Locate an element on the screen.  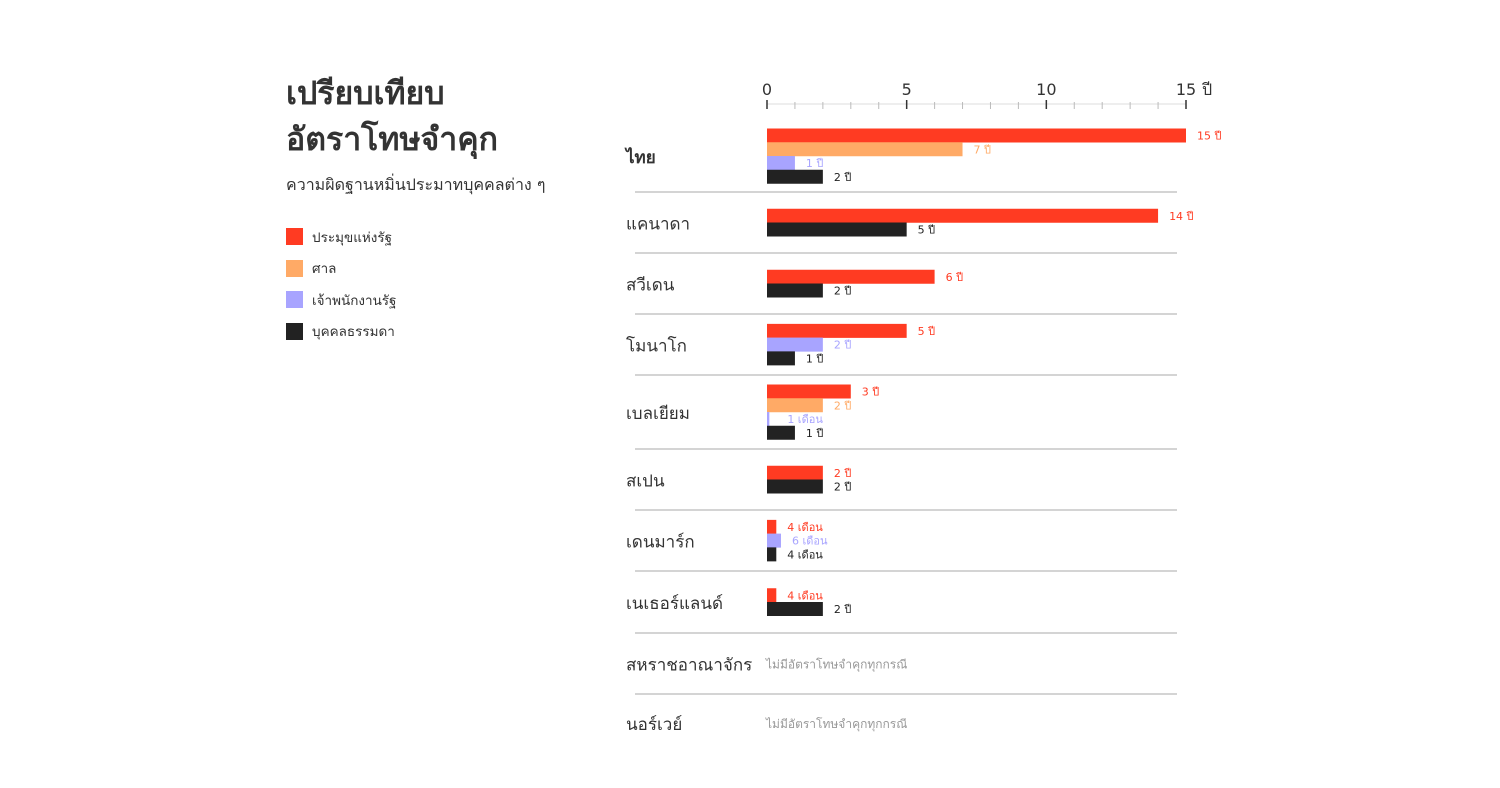
country-label: สหราชอาณาจักร is located at coordinates (689, 666).